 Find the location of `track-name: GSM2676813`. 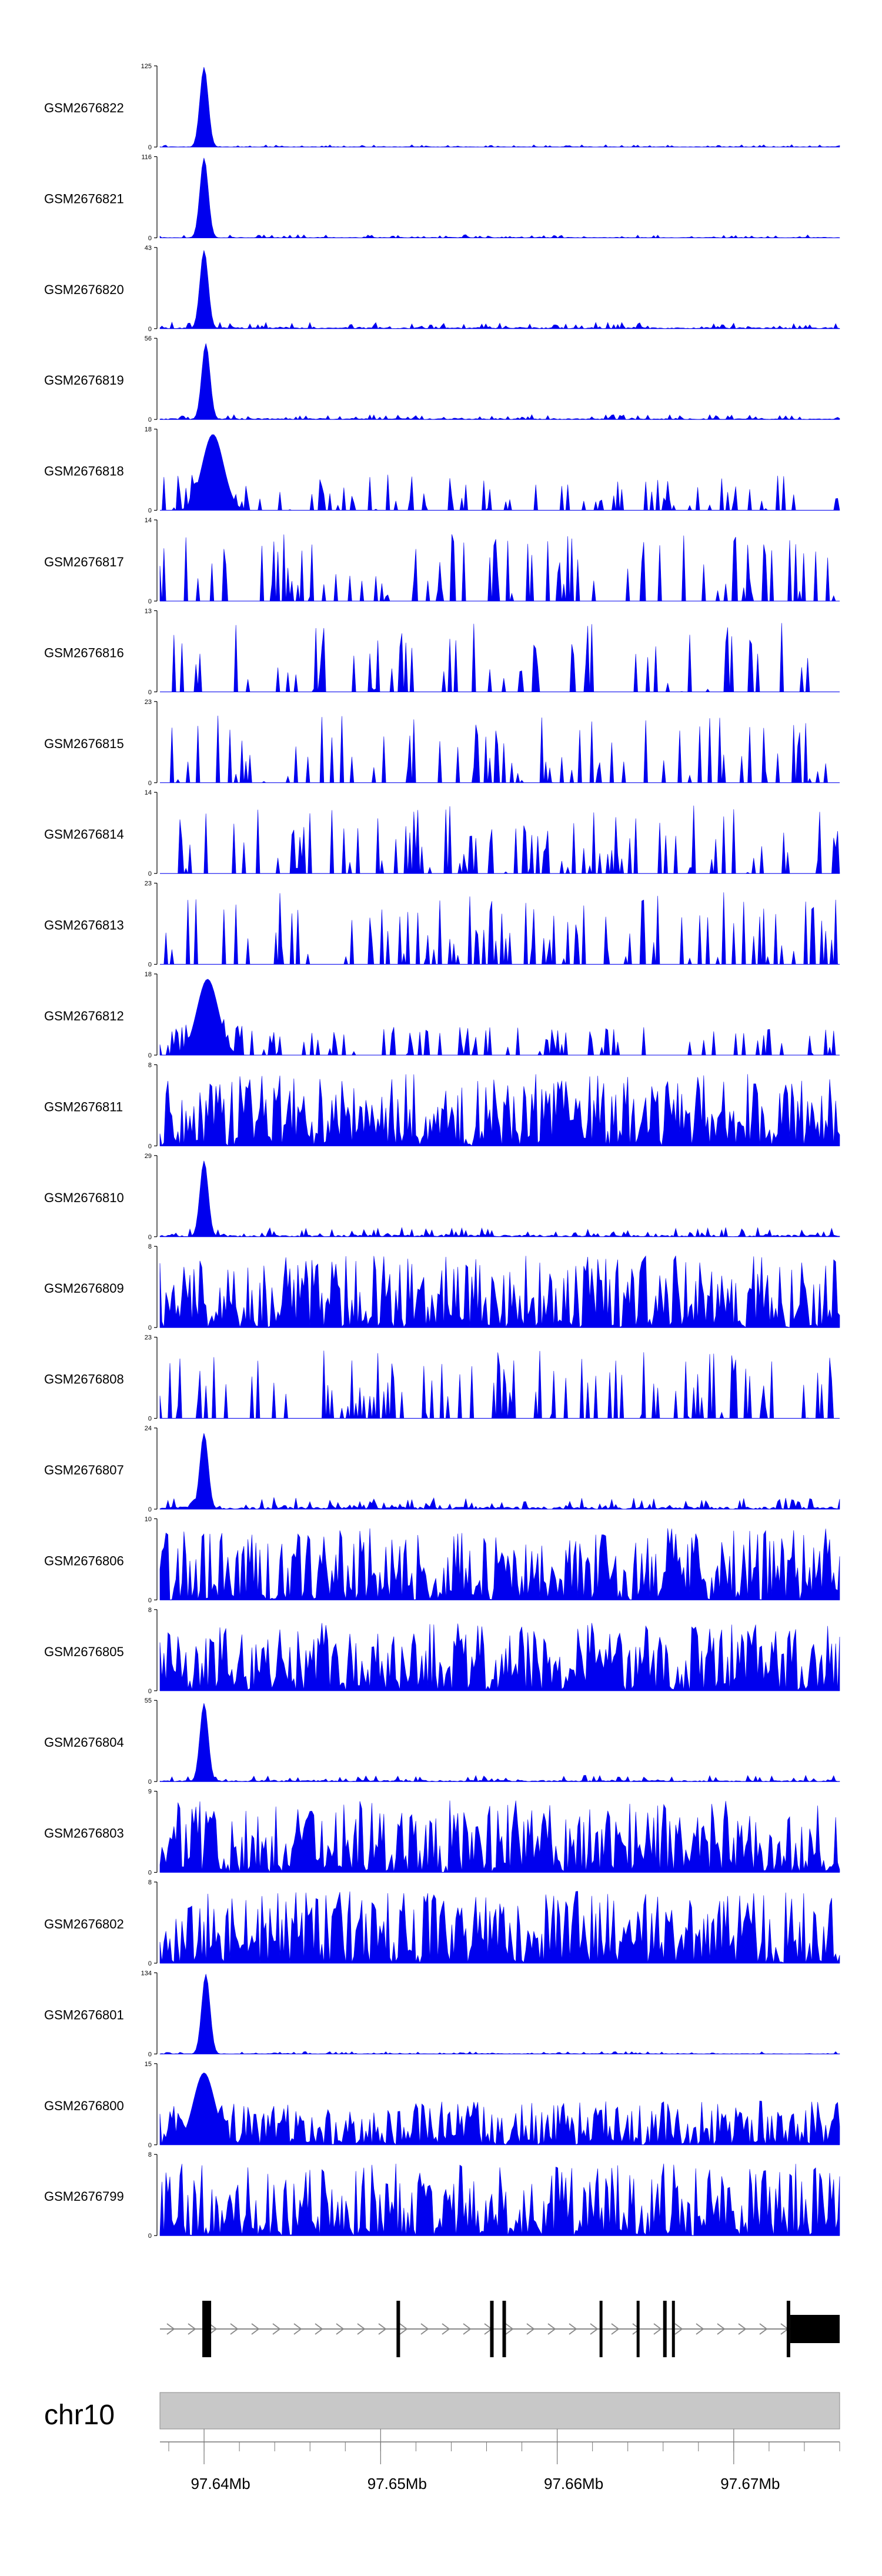

track-name: GSM2676813 is located at coordinates (84, 925).